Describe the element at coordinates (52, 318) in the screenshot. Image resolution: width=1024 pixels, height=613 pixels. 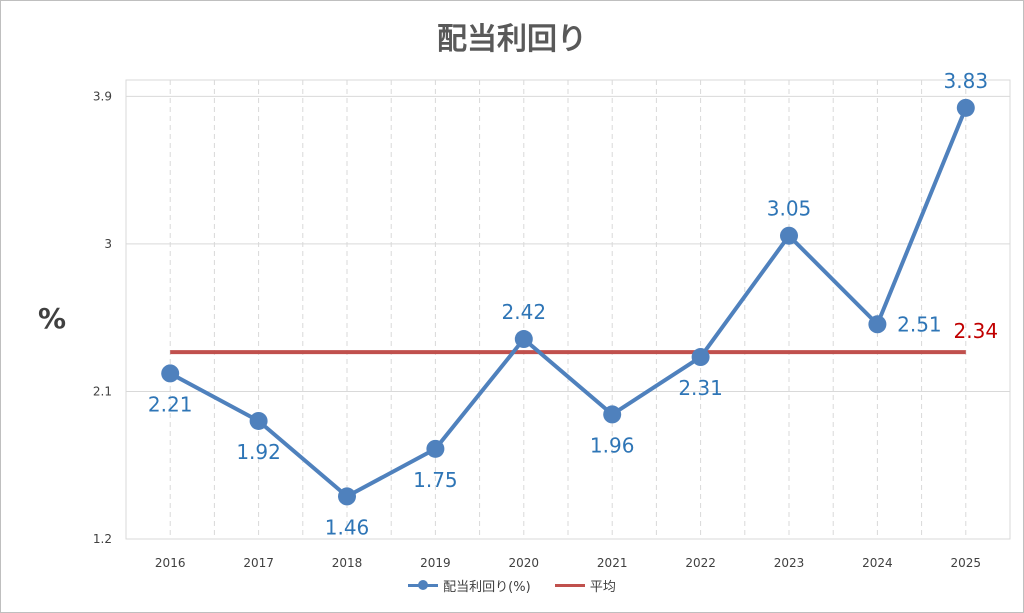
I see `y-axis-label: %` at that location.